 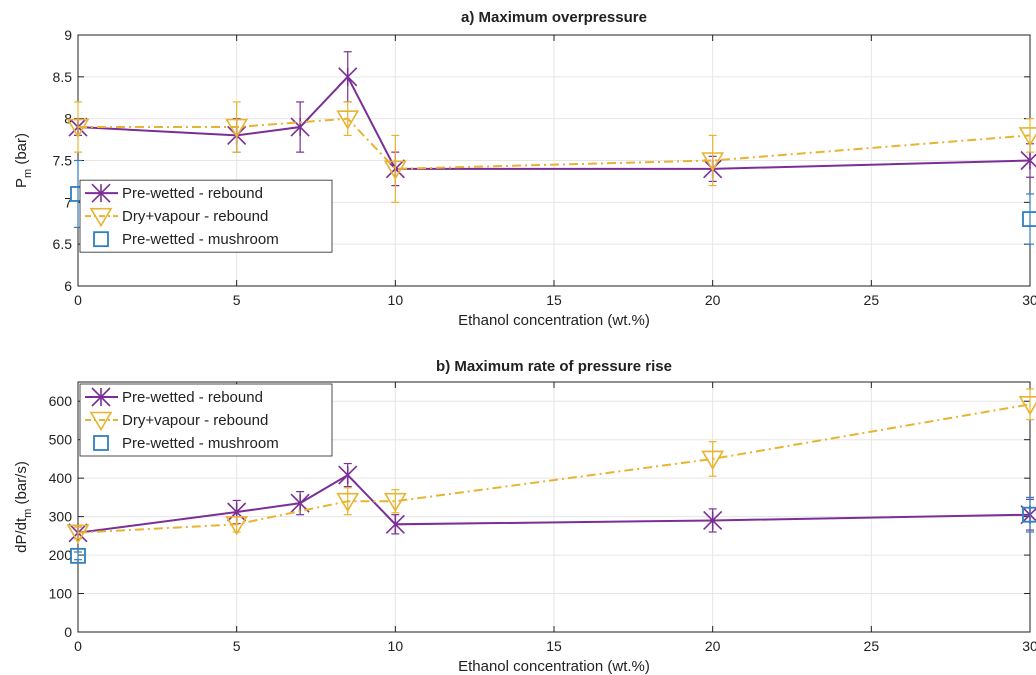 What do you see at coordinates (61, 401) in the screenshot?
I see `y-tick-label: 600` at bounding box center [61, 401].